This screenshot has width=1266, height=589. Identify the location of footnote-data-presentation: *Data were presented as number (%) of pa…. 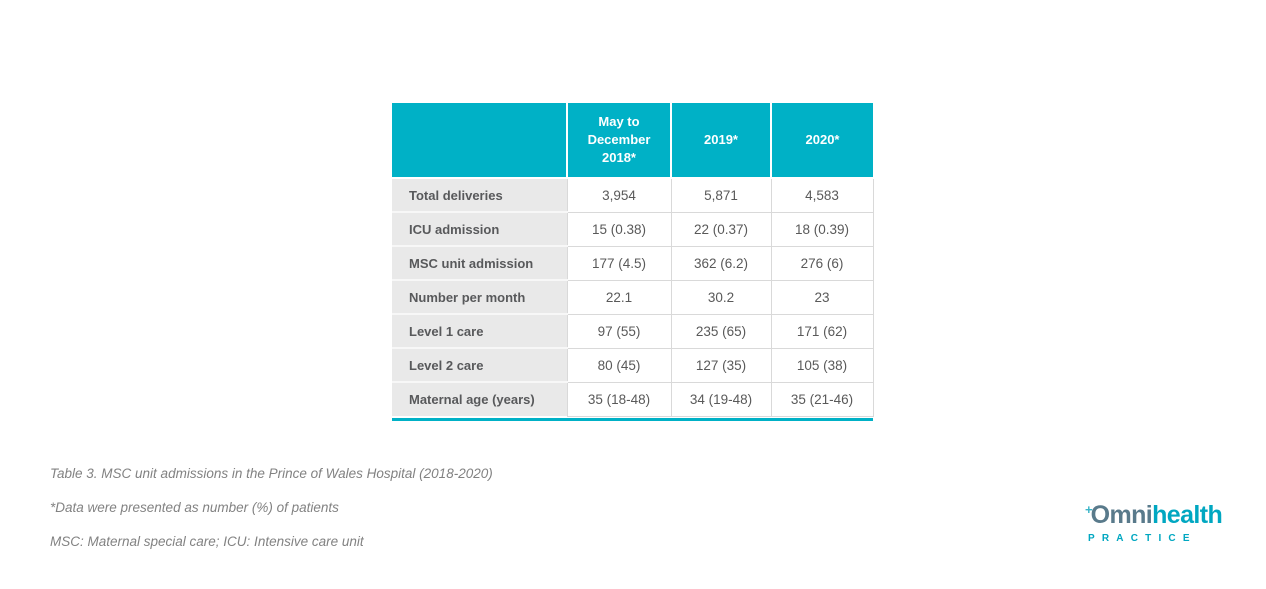
(194, 507).